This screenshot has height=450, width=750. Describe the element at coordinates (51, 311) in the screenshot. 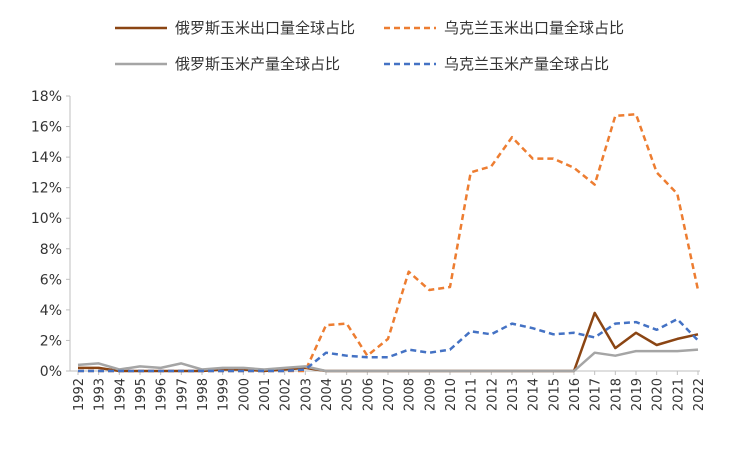

I see `y-tick-label: 4%` at that location.